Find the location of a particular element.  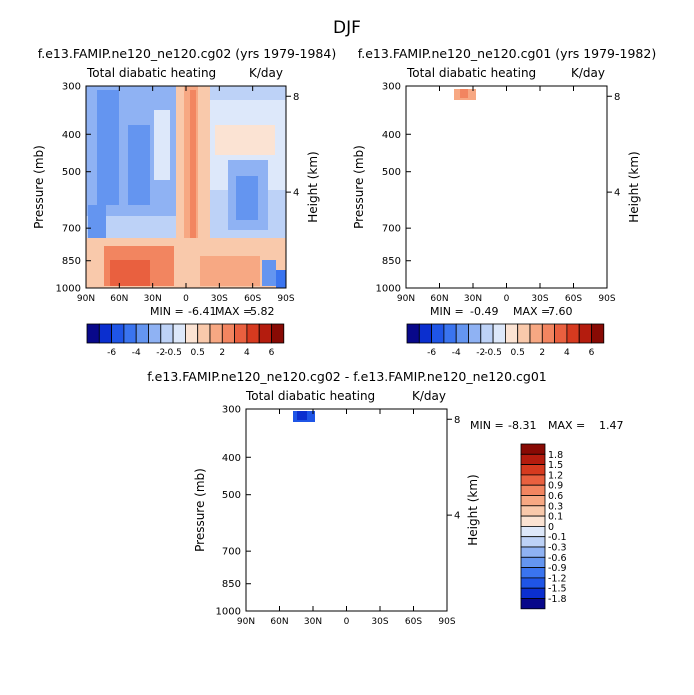

colorbar-label: -0.9 is located at coordinates (557, 568).